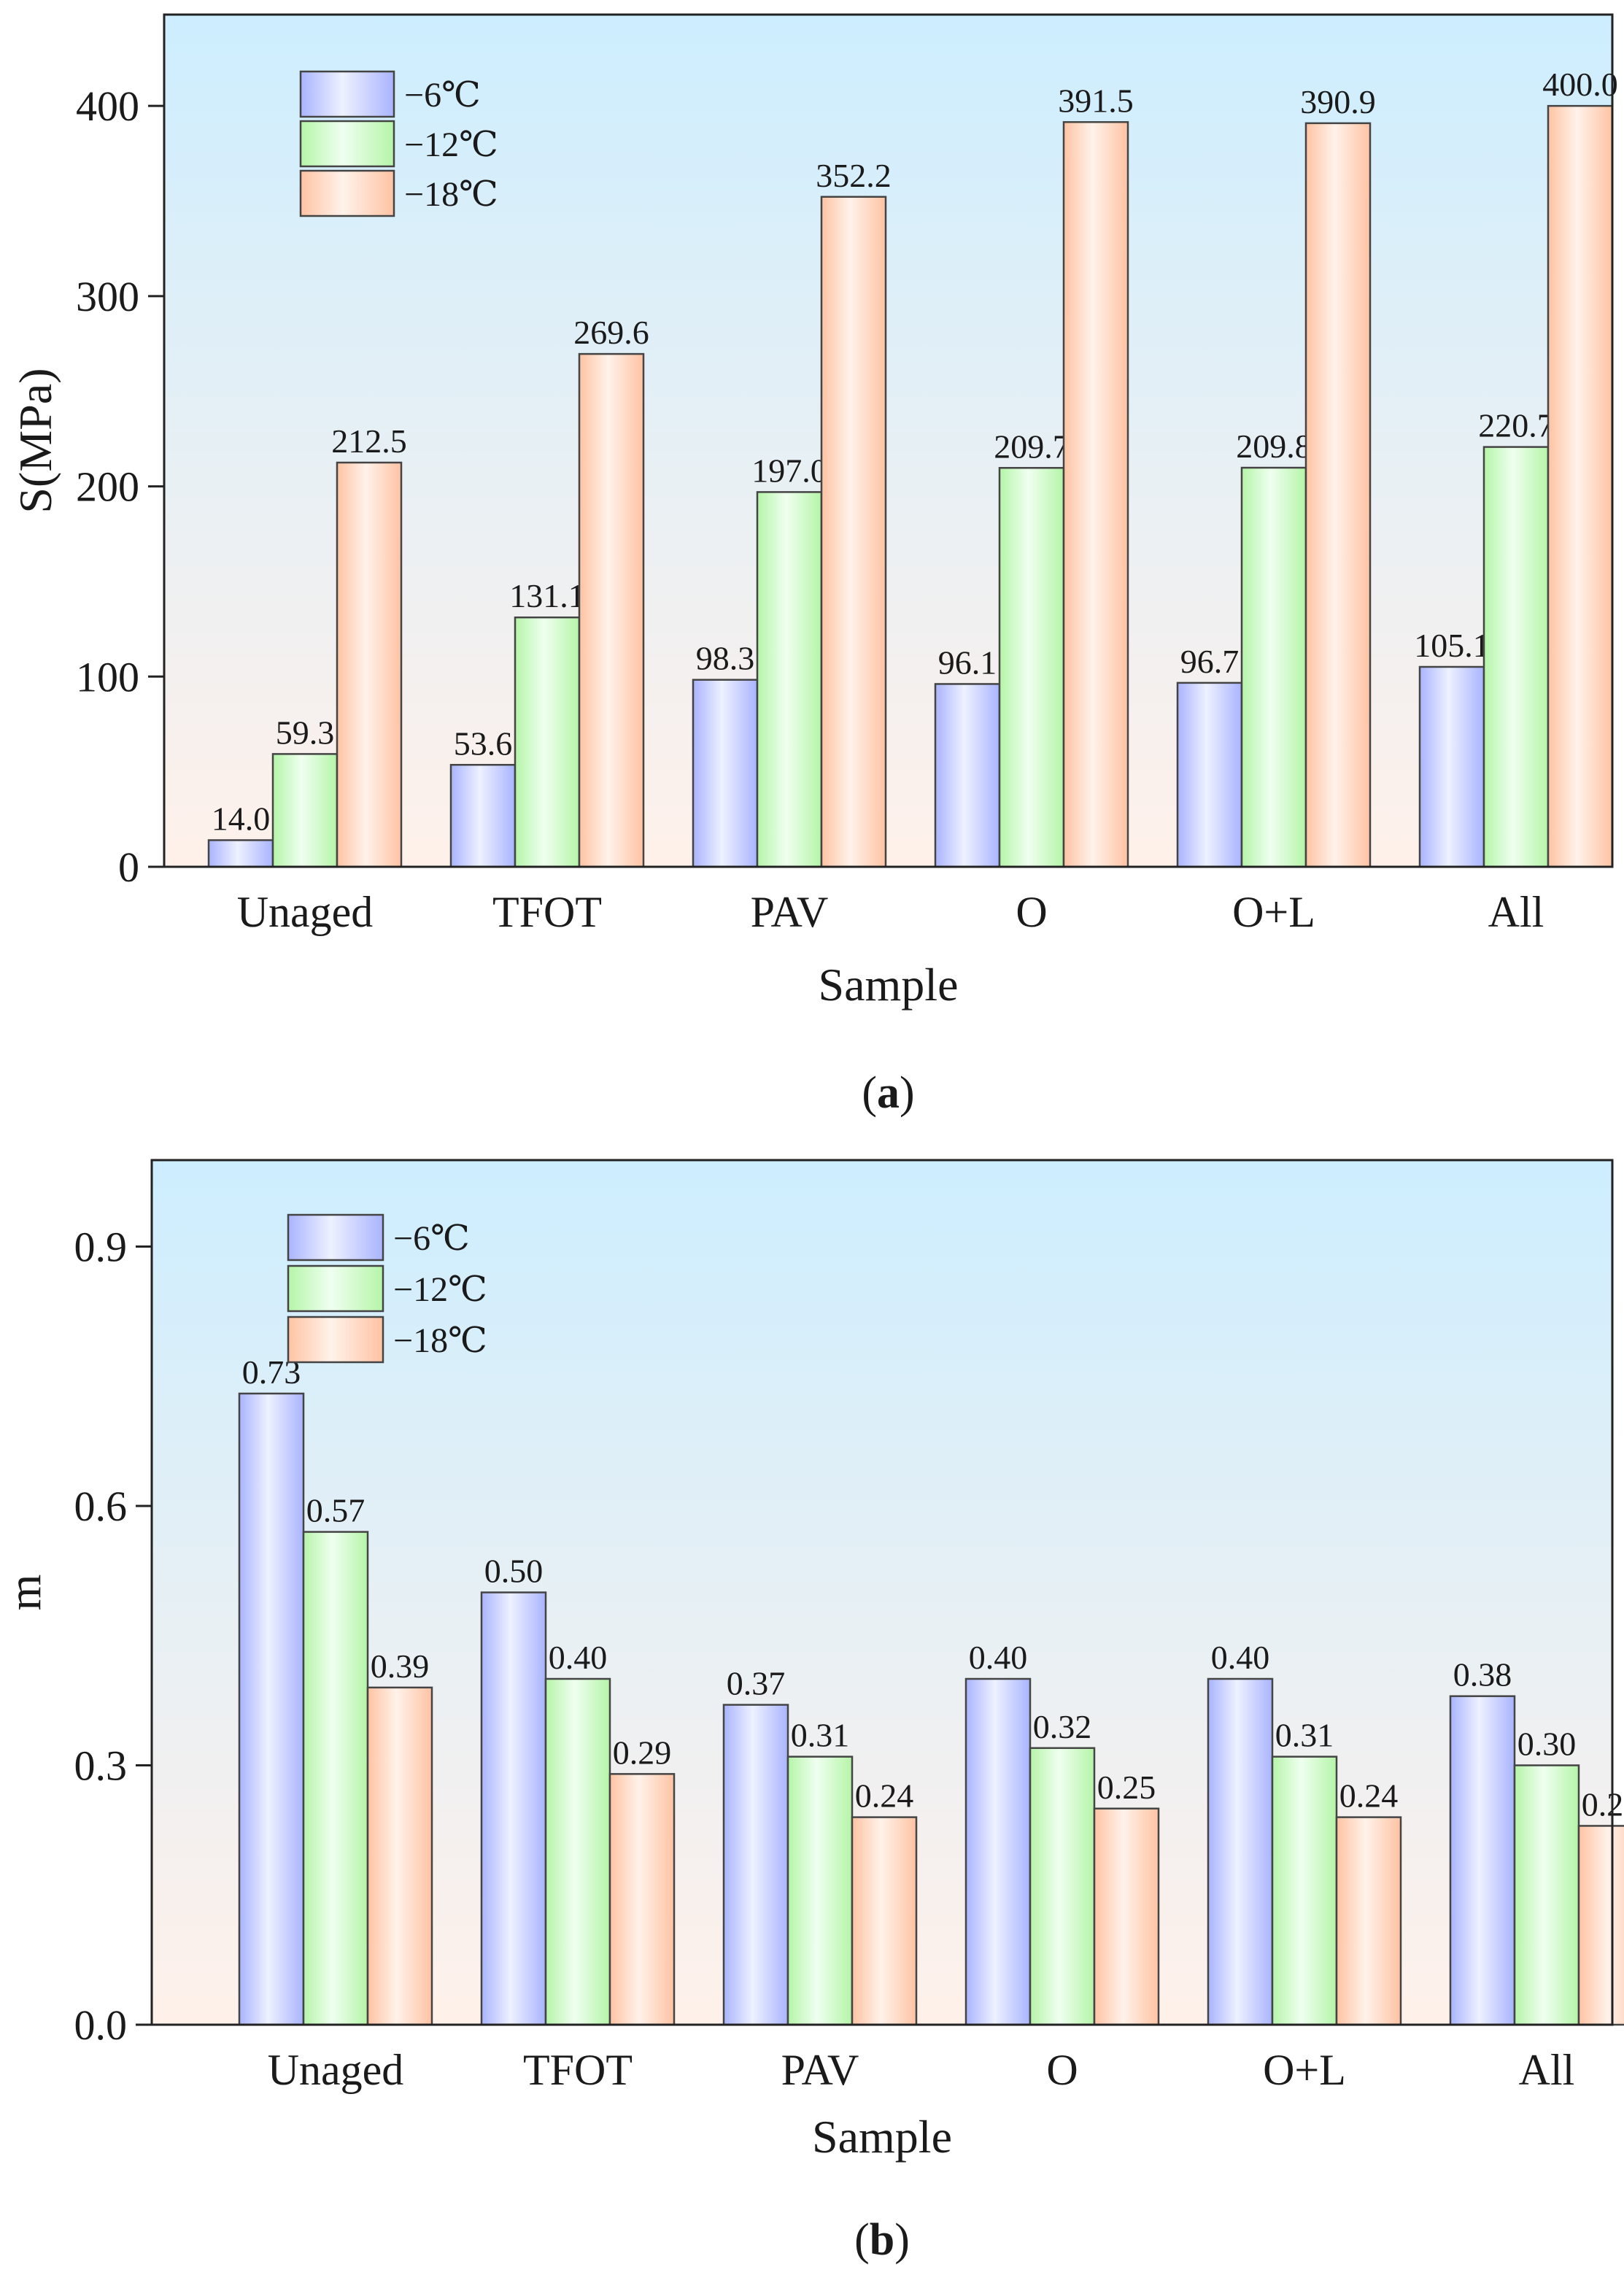 The width and height of the screenshot is (1624, 2283). Describe the element at coordinates (336, 1511) in the screenshot. I see `data-label: 0.57` at that location.